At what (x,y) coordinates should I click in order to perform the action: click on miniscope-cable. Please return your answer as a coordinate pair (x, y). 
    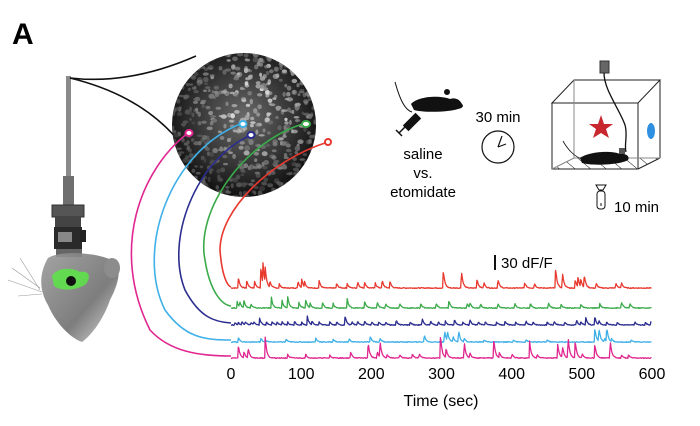
    Looking at the image, I should click on (68, 141).